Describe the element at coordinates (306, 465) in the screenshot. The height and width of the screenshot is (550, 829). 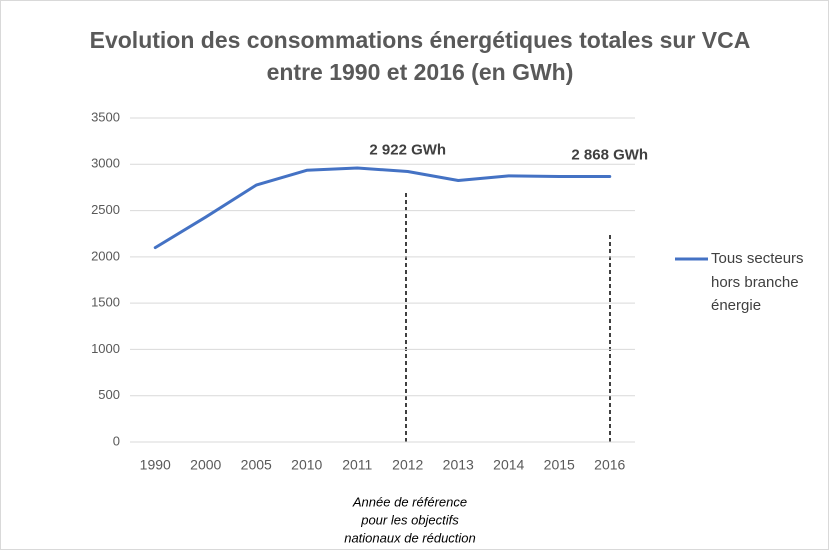
I see `x-tick-label: 2010` at that location.